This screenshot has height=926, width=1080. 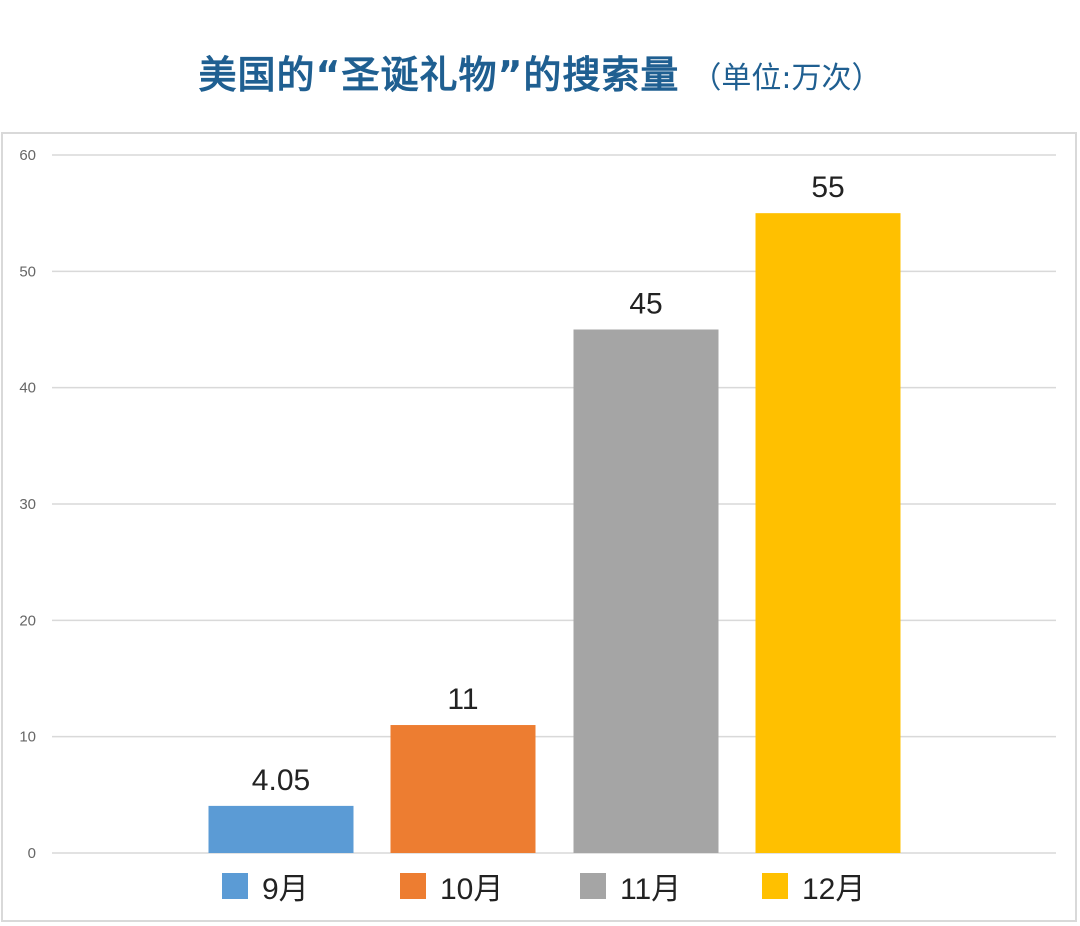 What do you see at coordinates (786, 78) in the screenshot?
I see `chart-title-unit: （单位:万次）` at bounding box center [786, 78].